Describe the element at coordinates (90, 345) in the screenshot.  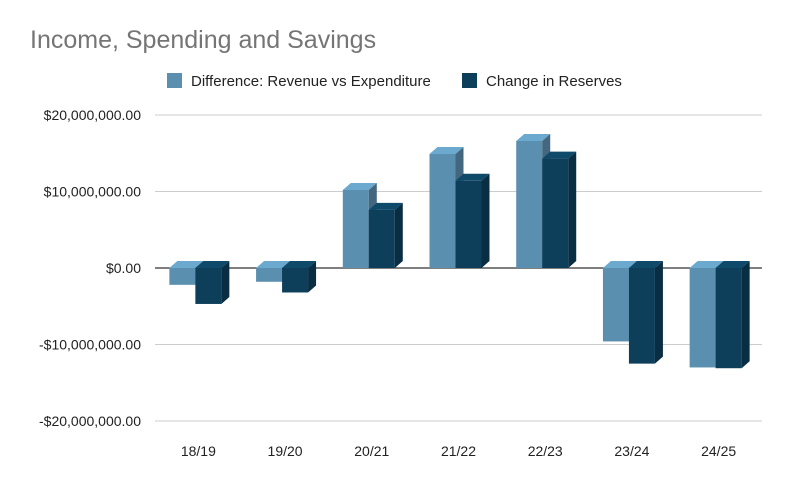
I see `y-tick-label: -$10,000,000.00` at that location.